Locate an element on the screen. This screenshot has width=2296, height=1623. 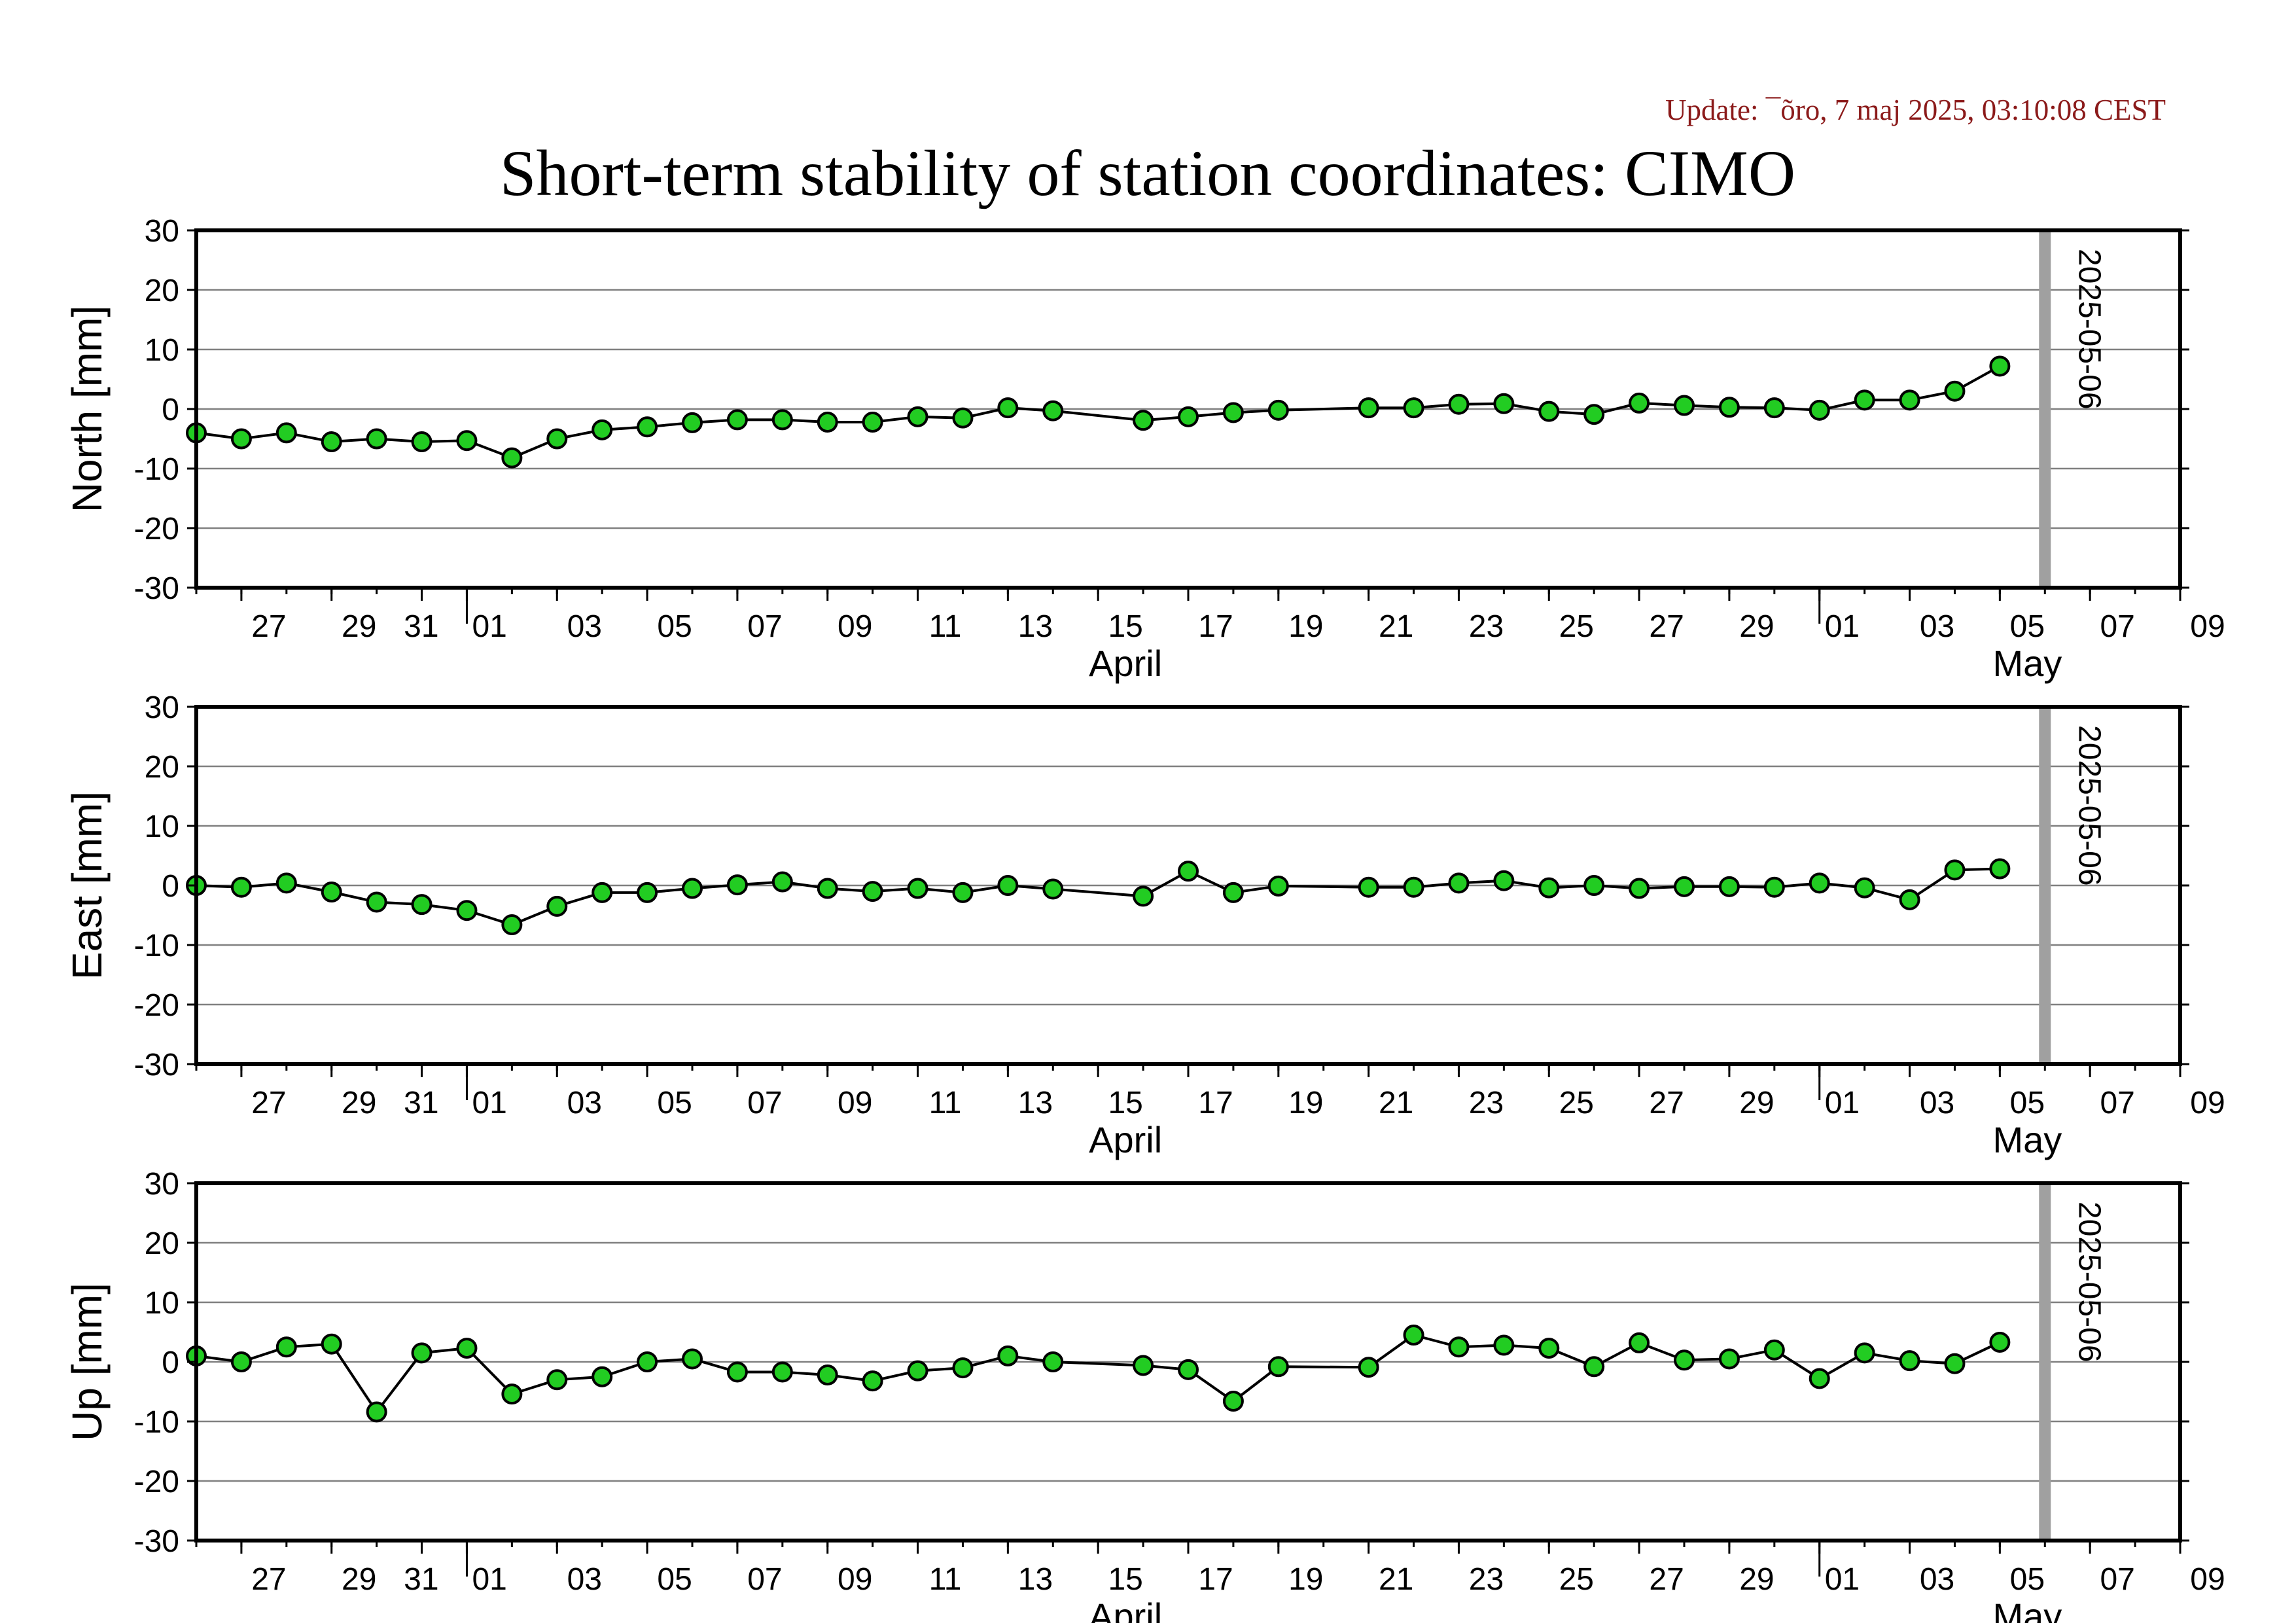
x-tick-label: 17 is located at coordinates (1216, 1103).